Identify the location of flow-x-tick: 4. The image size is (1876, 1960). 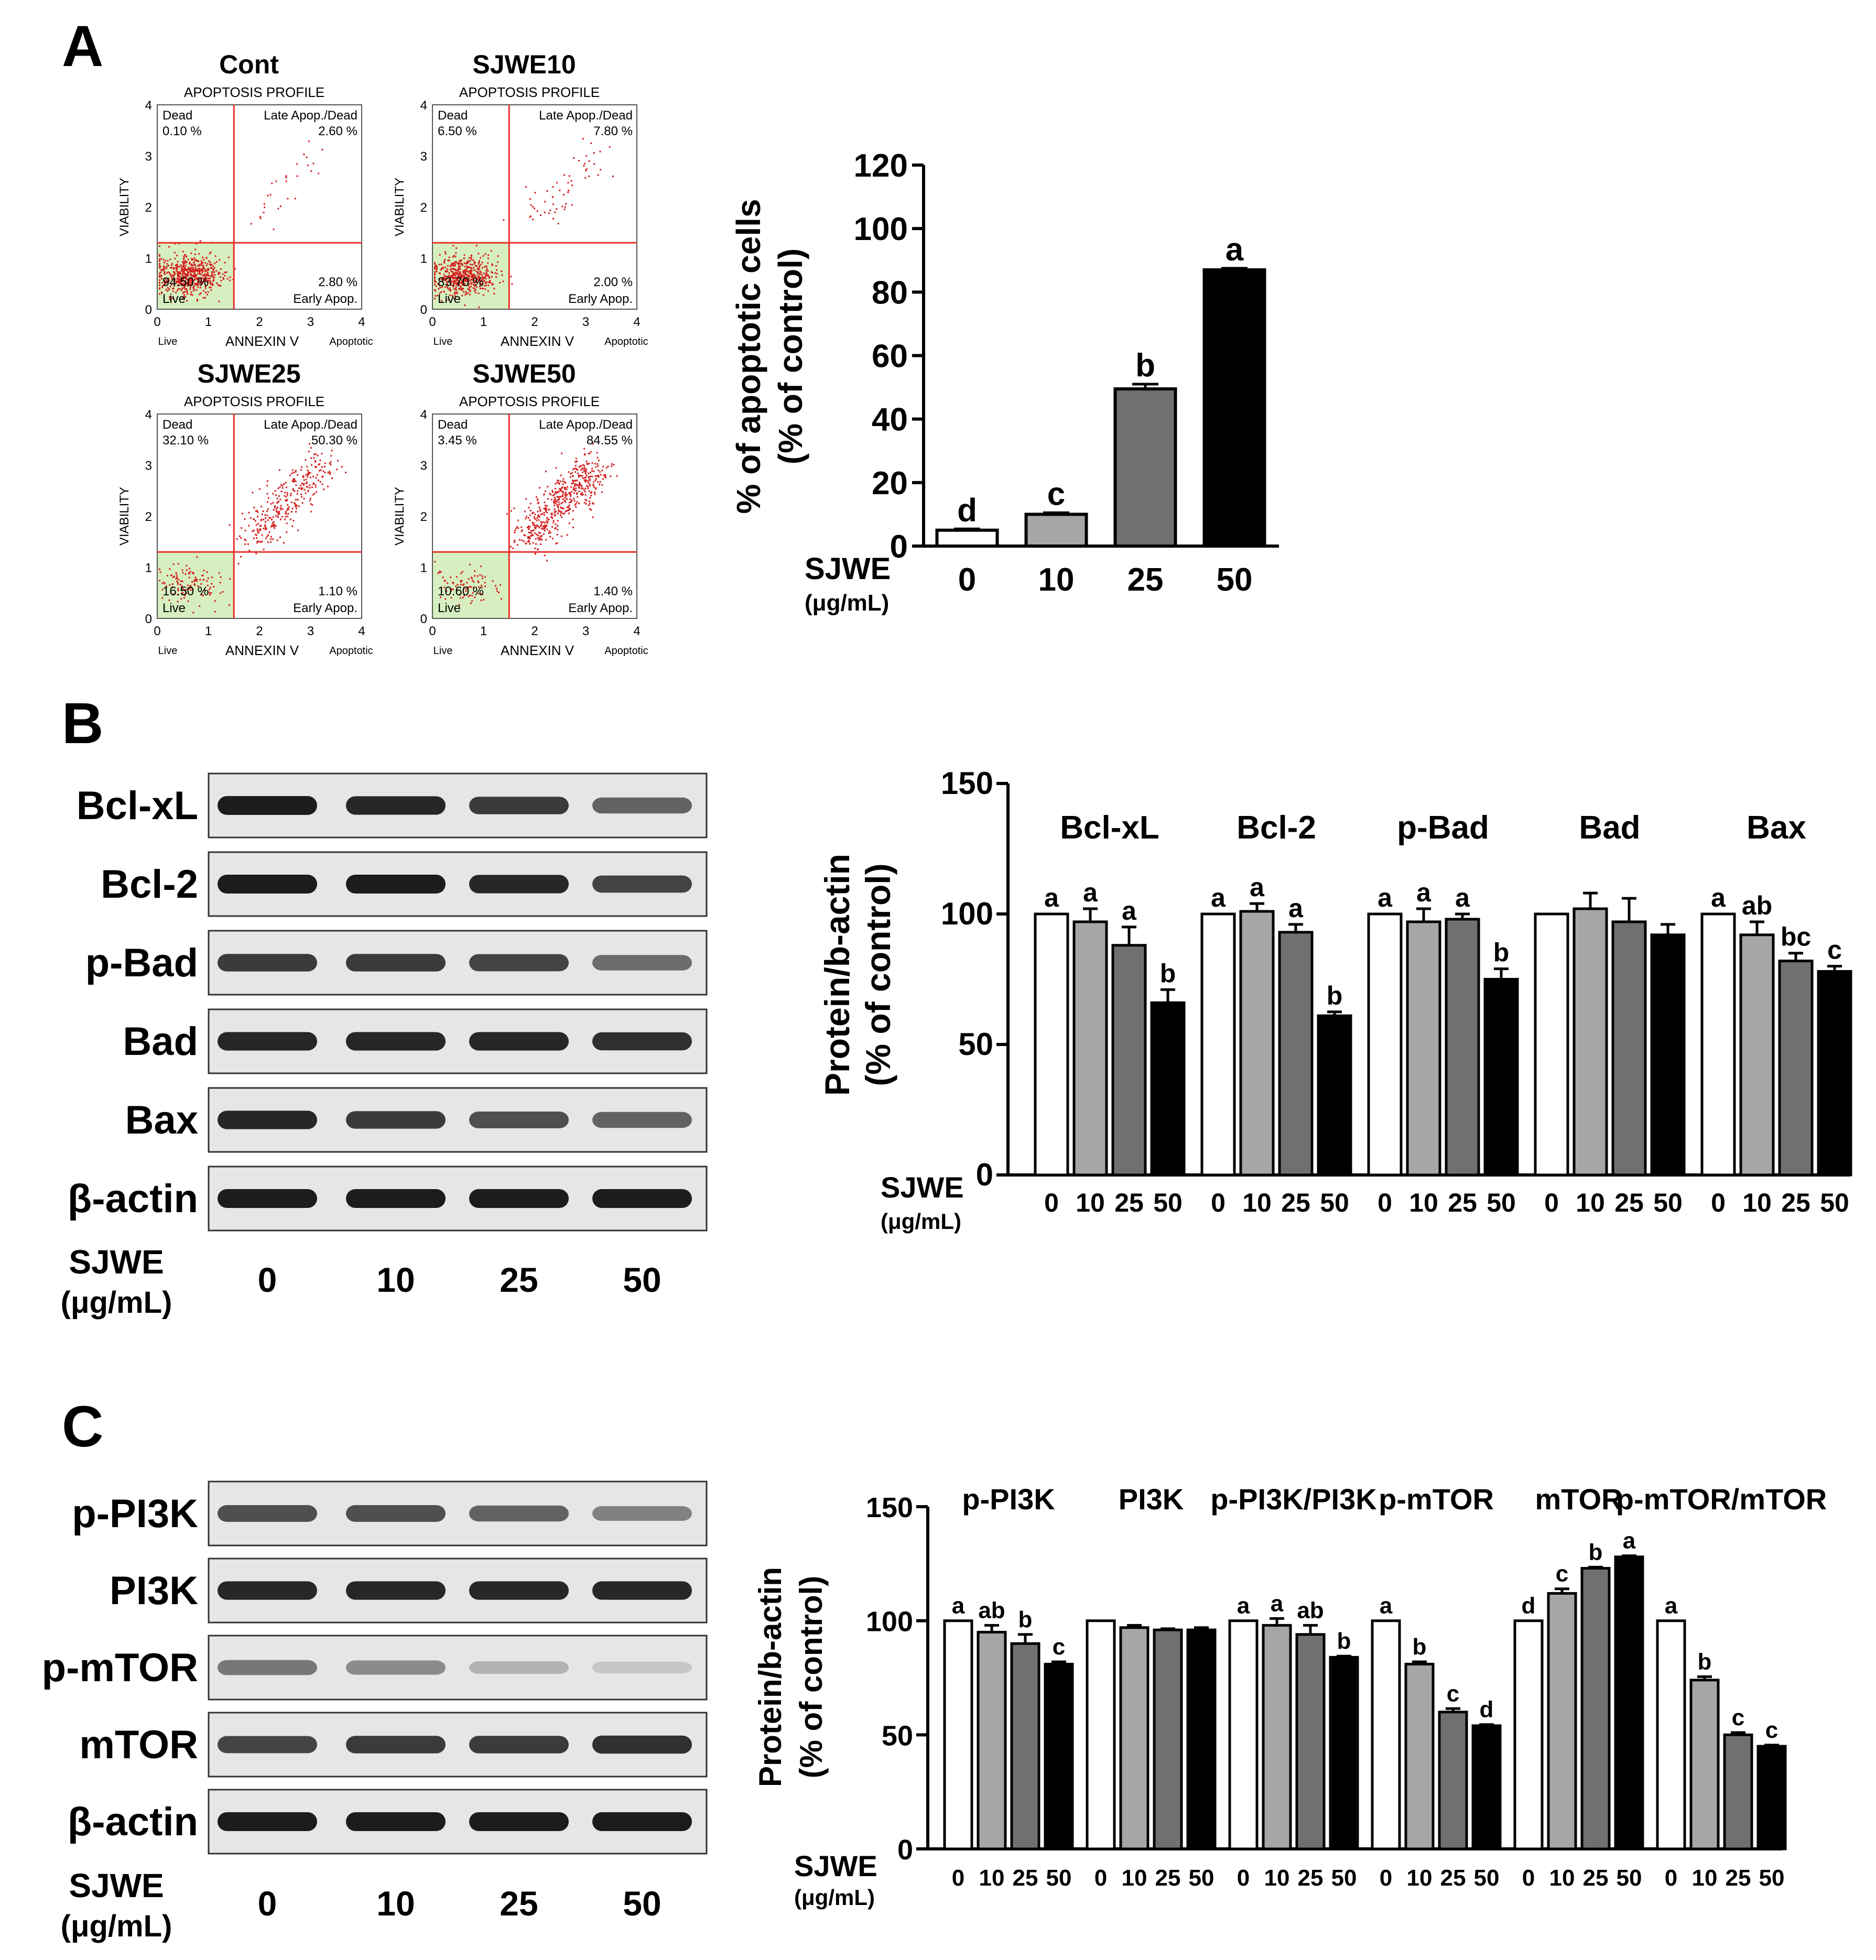
(636, 631).